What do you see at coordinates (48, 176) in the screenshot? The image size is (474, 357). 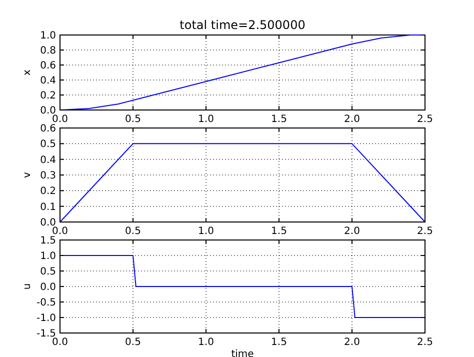 I see `y-tick-label: 0.3` at bounding box center [48, 176].